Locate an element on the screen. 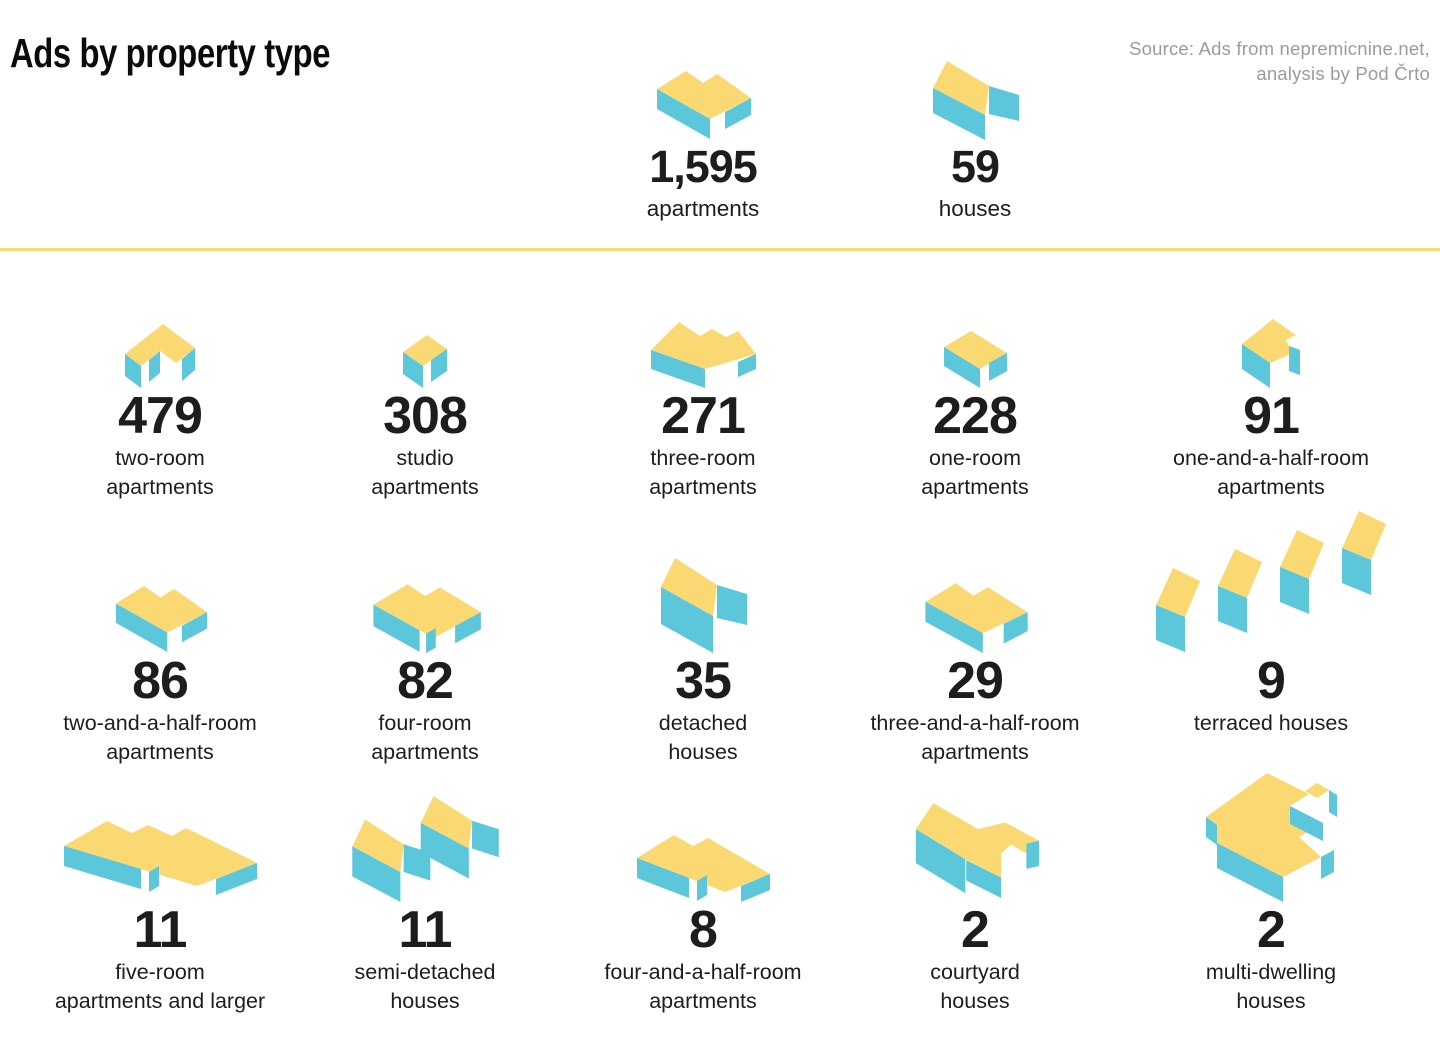  stat-label: two-room is located at coordinates (160, 458).